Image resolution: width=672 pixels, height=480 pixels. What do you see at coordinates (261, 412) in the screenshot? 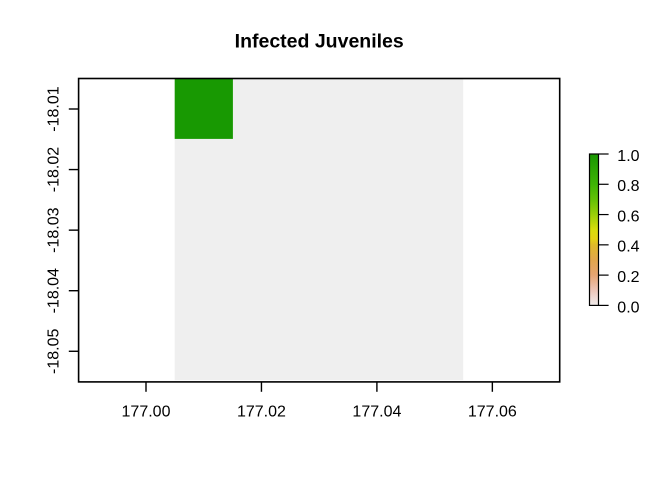
I see `svg-text: 177.02` at bounding box center [261, 412].